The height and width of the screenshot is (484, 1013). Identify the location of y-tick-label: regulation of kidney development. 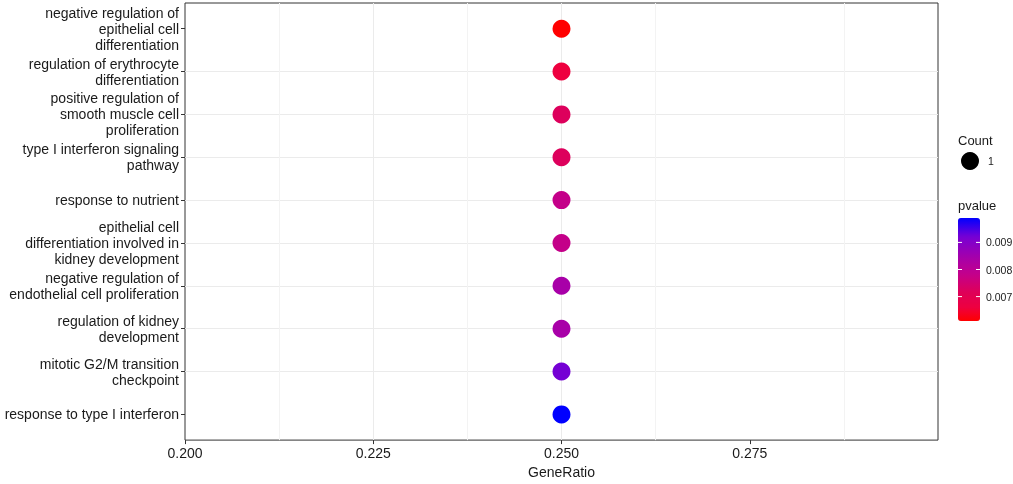
(118, 328).